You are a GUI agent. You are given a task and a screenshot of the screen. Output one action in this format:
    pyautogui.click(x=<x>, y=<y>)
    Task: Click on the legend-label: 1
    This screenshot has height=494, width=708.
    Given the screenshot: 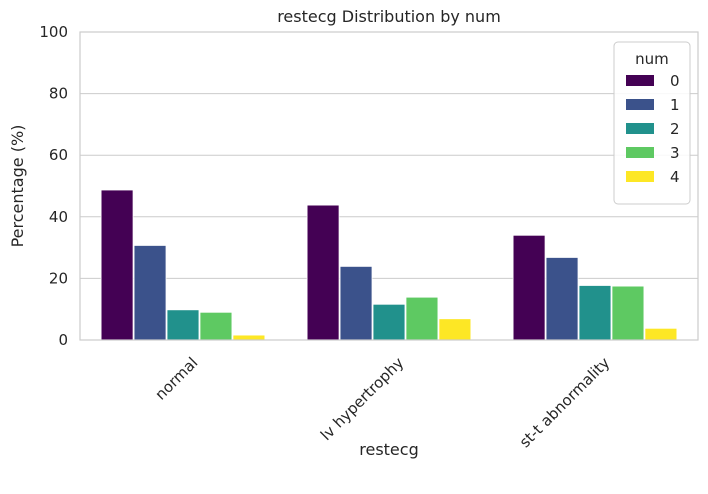 What is the action you would take?
    pyautogui.click(x=675, y=105)
    